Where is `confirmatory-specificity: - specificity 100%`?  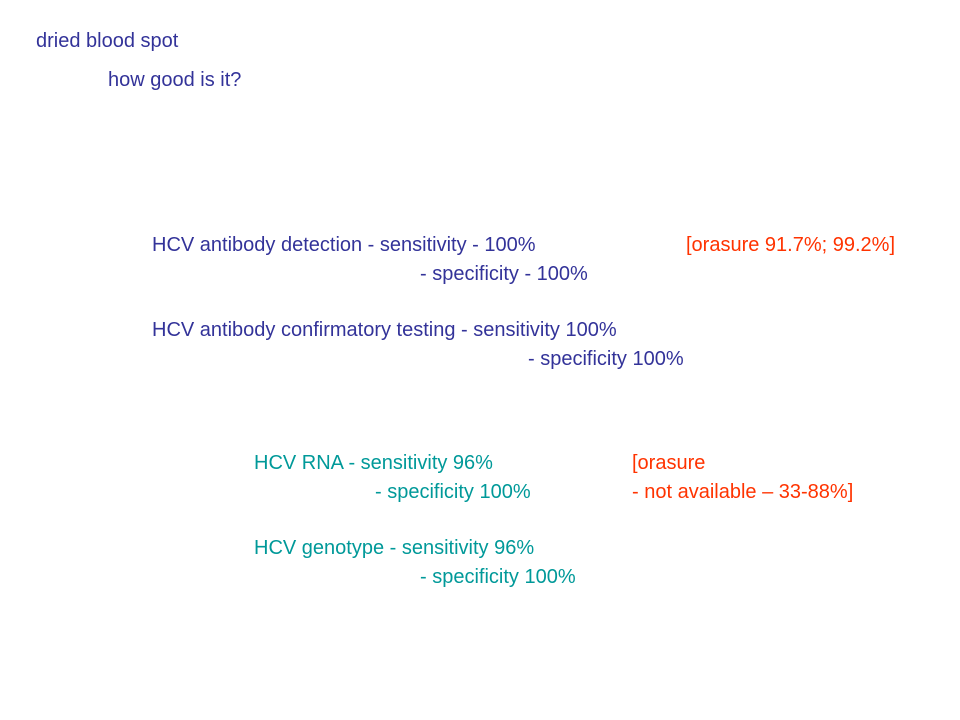
confirmatory-specificity: - specificity 100% is located at coordinates (606, 359).